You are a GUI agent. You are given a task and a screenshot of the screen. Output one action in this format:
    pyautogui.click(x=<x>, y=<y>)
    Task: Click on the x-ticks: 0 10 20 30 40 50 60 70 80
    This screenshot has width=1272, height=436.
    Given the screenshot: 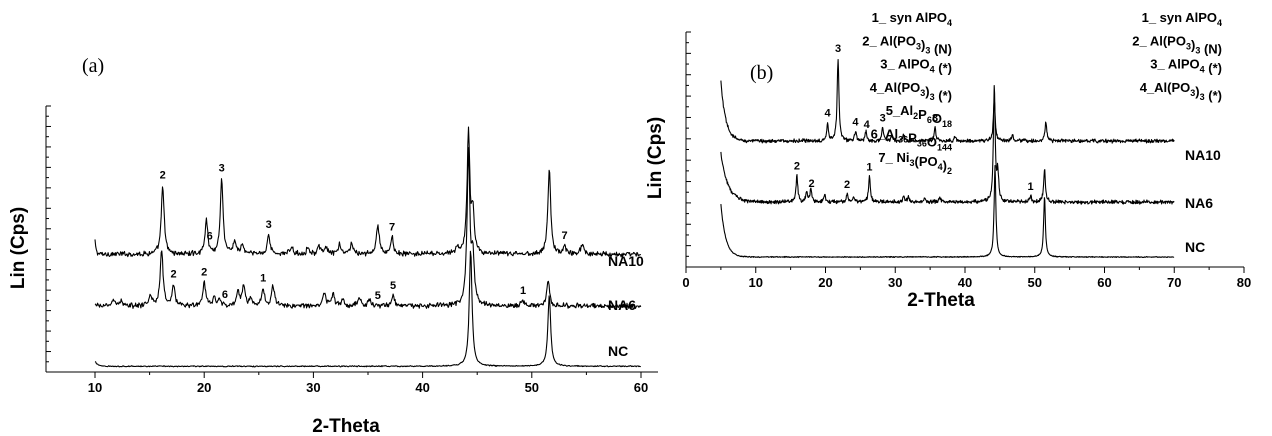 What is the action you would take?
    pyautogui.click(x=966, y=278)
    